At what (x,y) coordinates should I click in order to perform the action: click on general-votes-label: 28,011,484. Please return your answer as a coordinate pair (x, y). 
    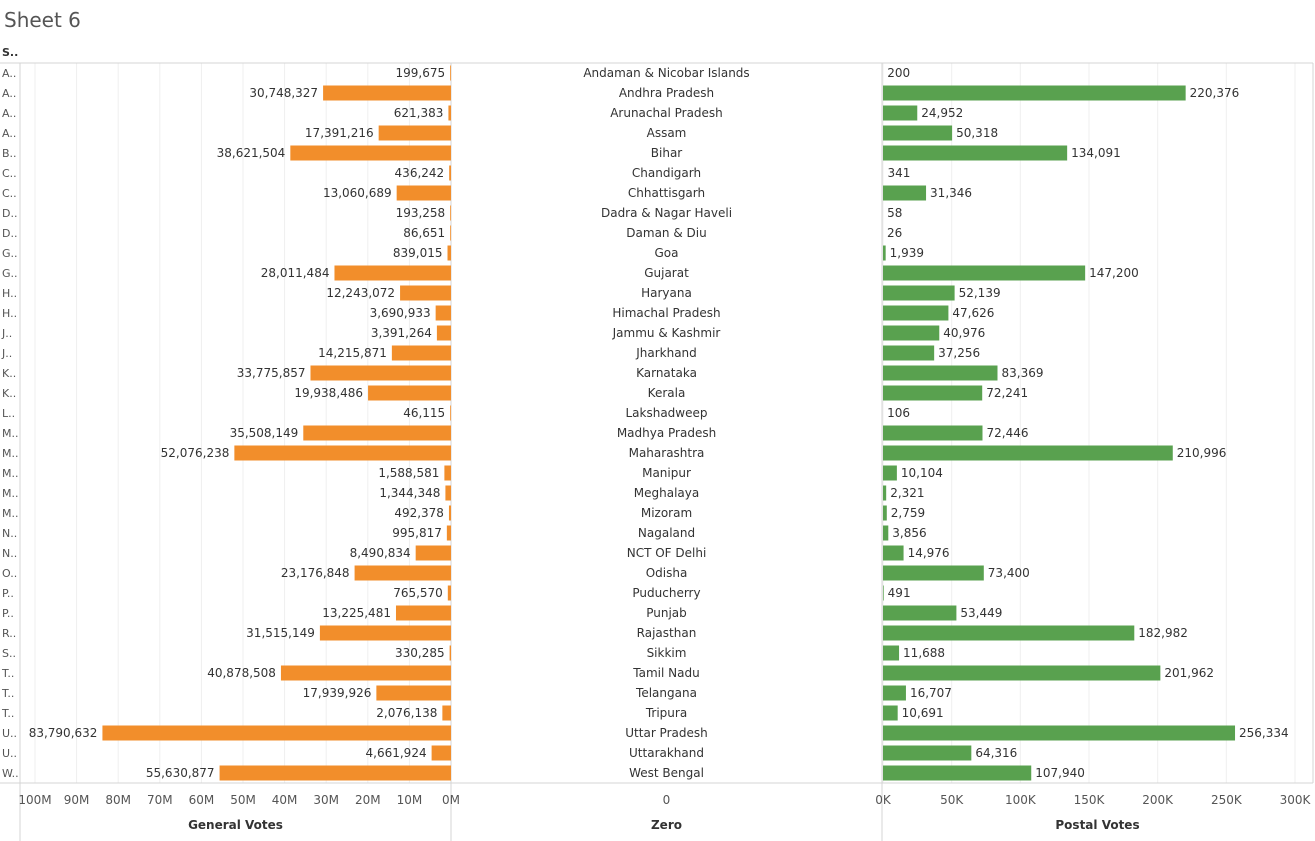
    Looking at the image, I should click on (295, 273).